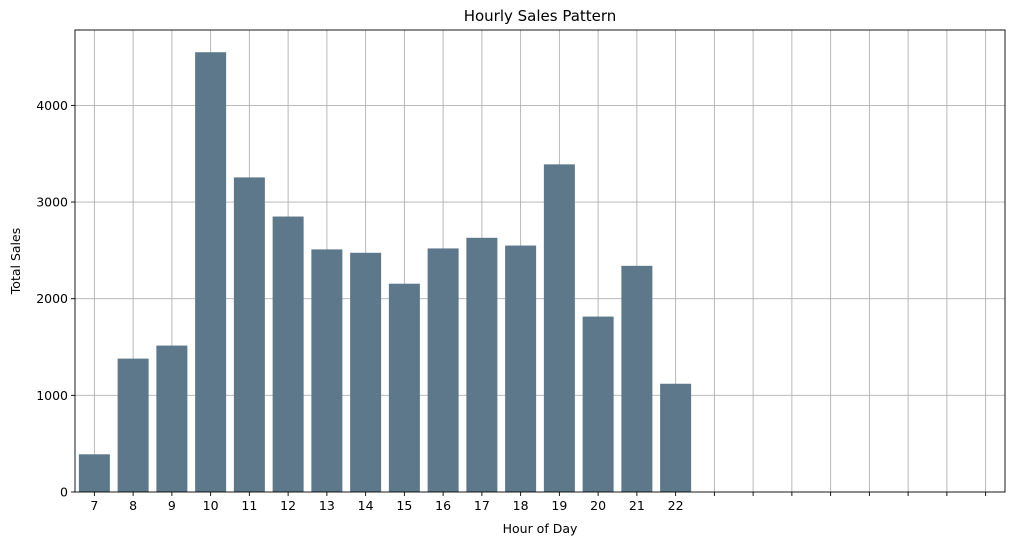 Image resolution: width=1014 pixels, height=545 pixels. I want to click on x-tick-label: 9, so click(172, 505).